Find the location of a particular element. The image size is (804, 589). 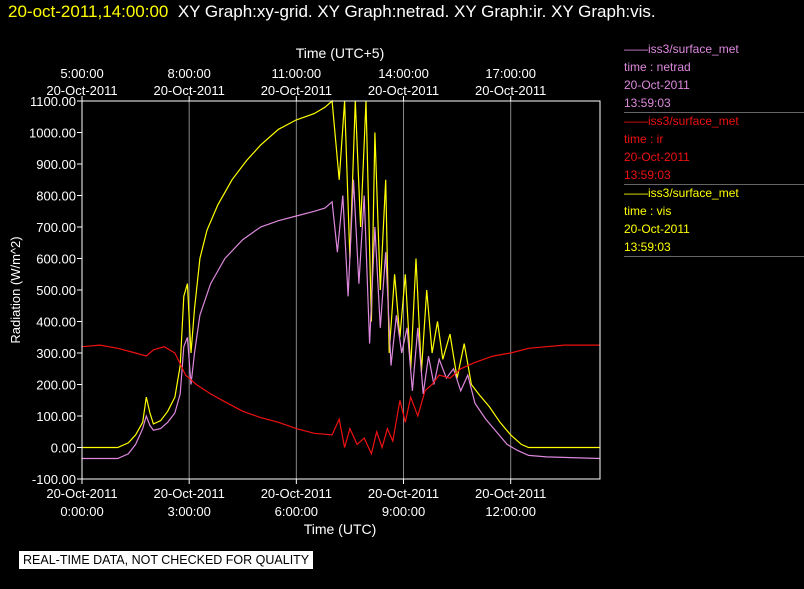

y-tick-label: 1100.00 is located at coordinates (53, 101).